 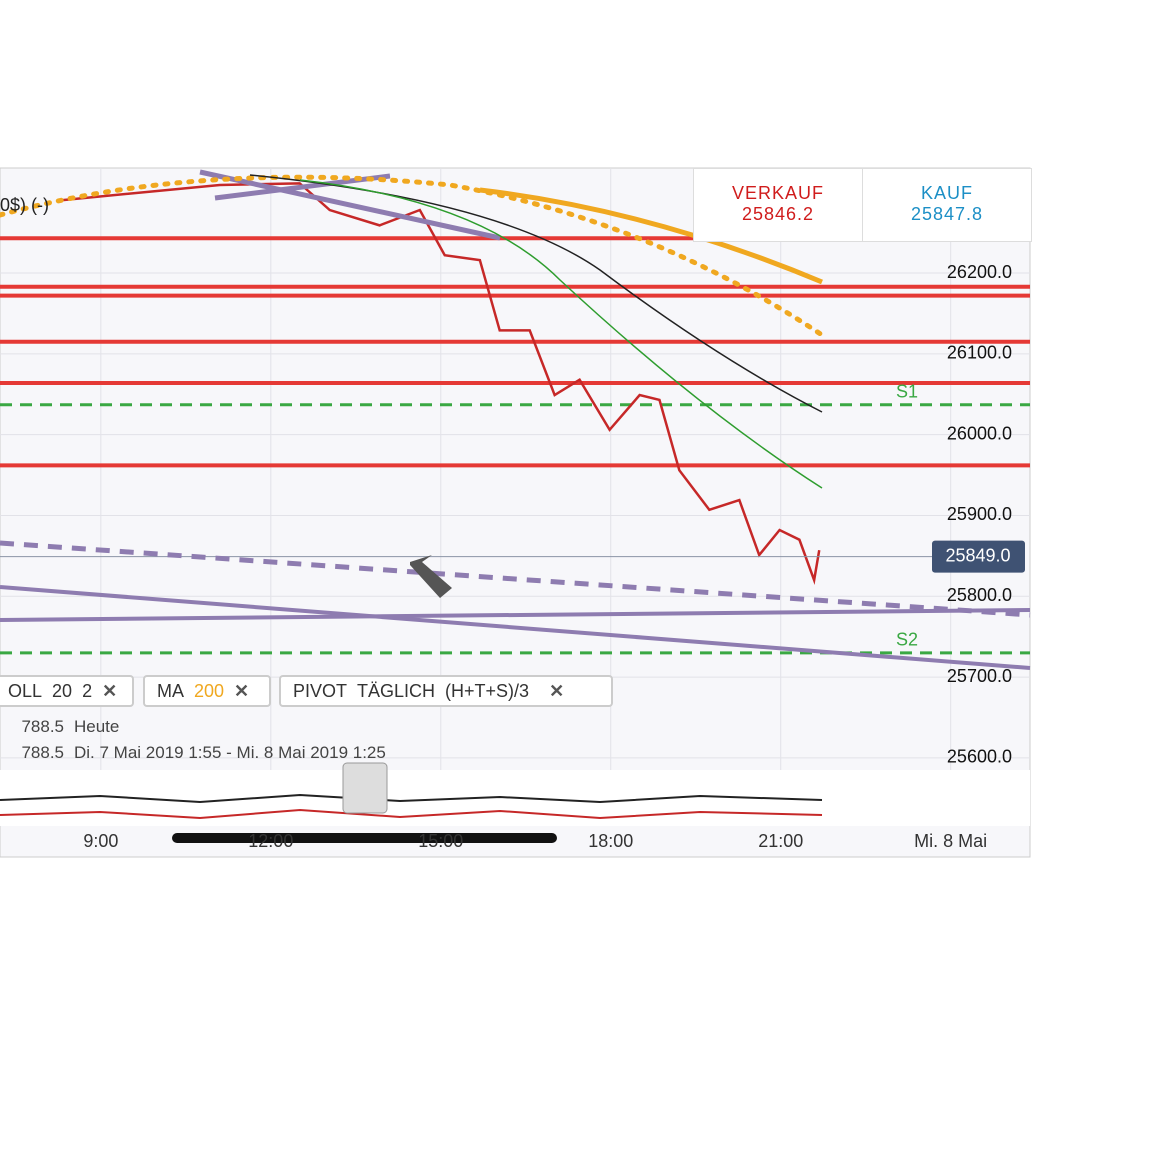 I want to click on buy-button: KAUF 25847.8, so click(x=947, y=205).